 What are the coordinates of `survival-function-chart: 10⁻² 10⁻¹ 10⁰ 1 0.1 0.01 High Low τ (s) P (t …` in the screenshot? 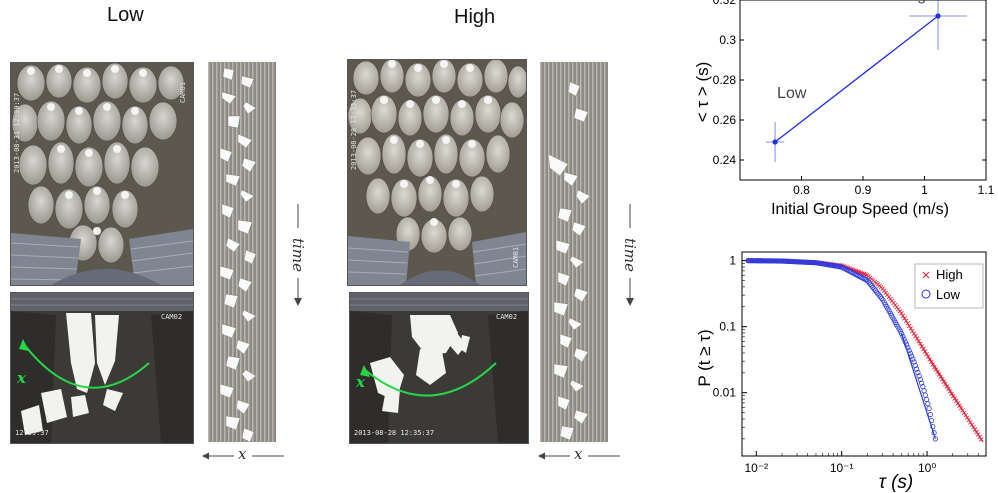 It's located at (841, 372).